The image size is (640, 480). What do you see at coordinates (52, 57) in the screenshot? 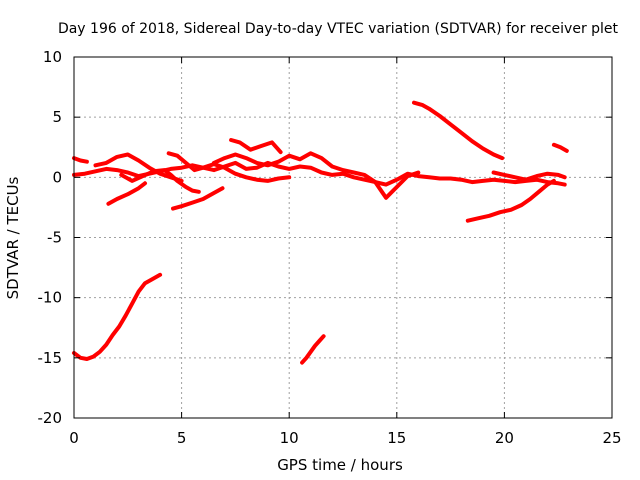
I see `y-tick-label: 10` at bounding box center [52, 57].